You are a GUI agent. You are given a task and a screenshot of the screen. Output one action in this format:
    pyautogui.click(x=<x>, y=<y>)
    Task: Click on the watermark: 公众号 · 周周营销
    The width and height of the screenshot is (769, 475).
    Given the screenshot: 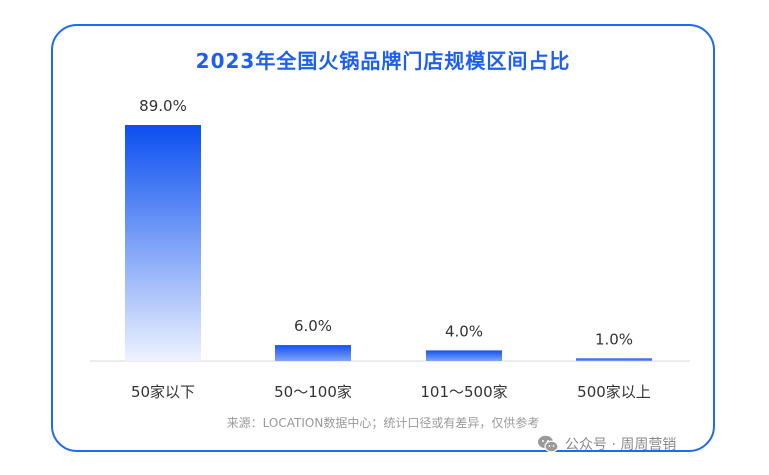 What is the action you would take?
    pyautogui.click(x=606, y=444)
    